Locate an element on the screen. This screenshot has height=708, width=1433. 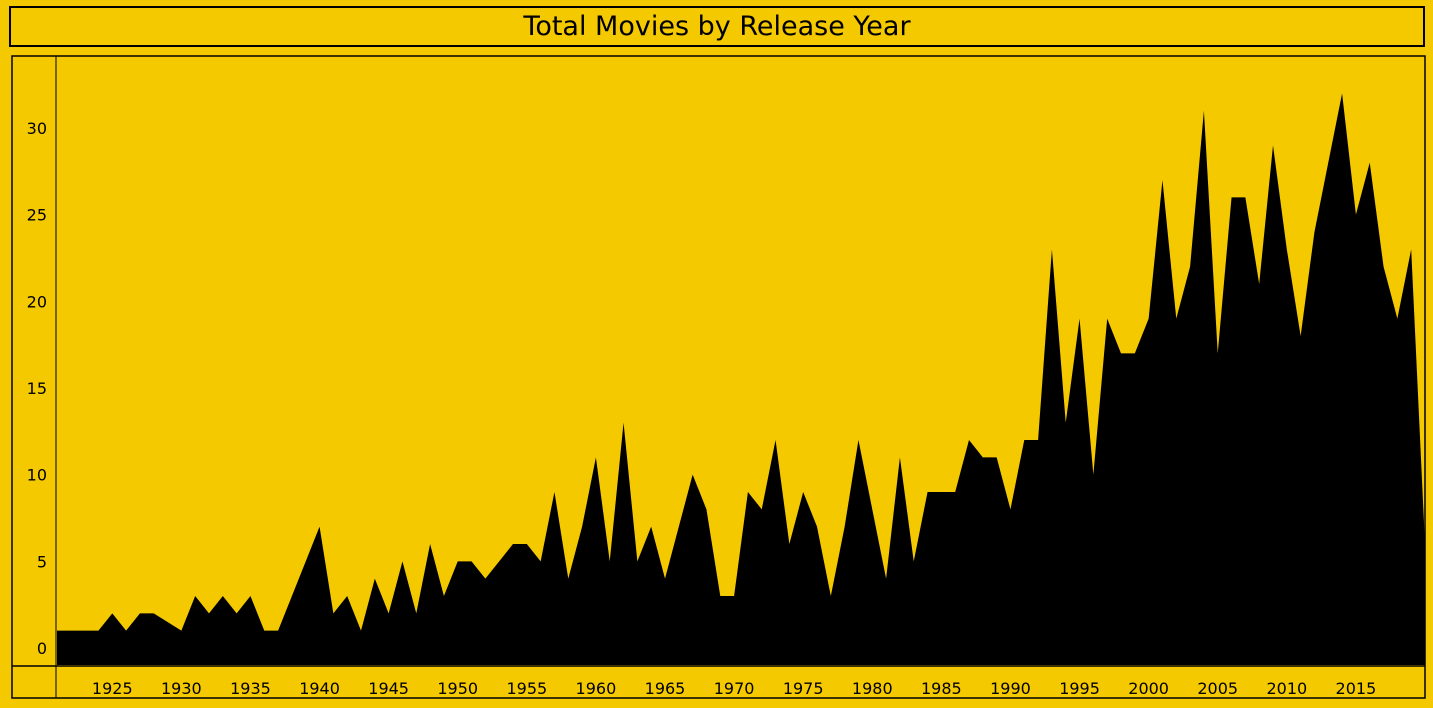
x-tick-label: 1945 is located at coordinates (388, 688).